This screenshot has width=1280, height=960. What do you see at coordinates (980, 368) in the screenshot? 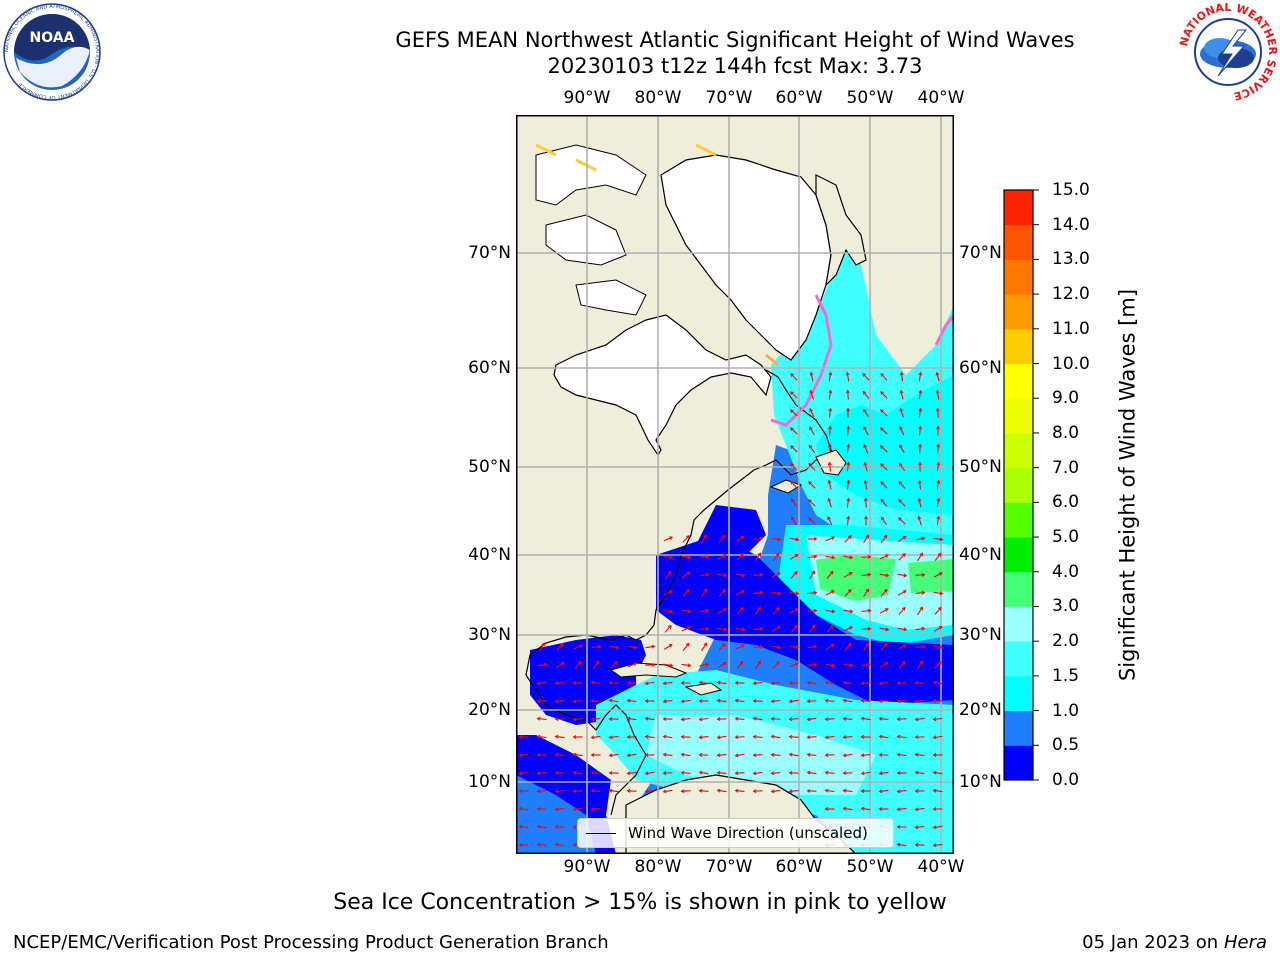
I see `lat-tick-right: 60°N` at bounding box center [980, 368].